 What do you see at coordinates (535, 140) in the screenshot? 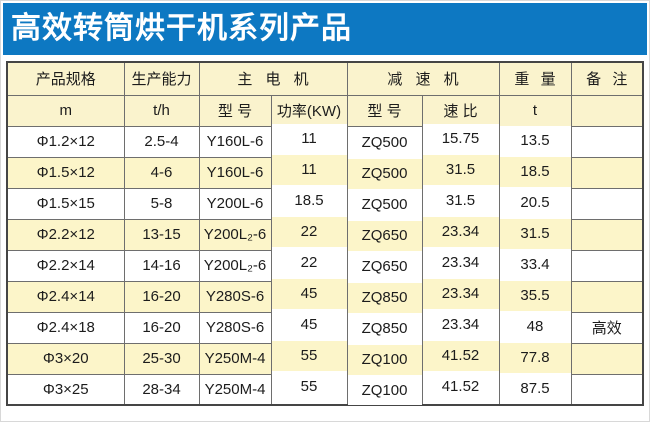
I see `cell-weight: 13.5` at bounding box center [535, 140].